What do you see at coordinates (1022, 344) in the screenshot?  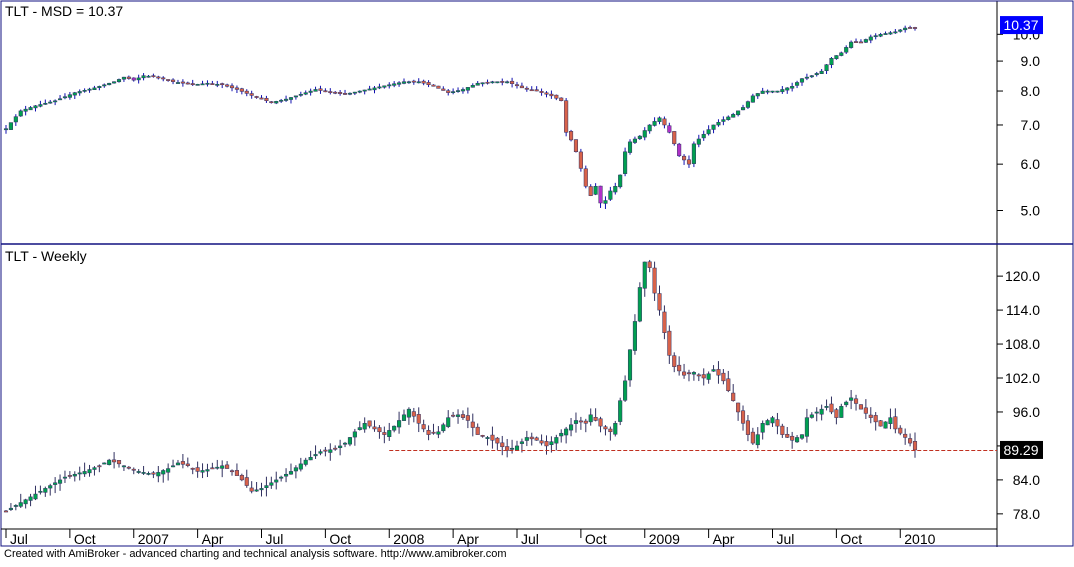 I see `y-tick-label: 108.0` at bounding box center [1022, 344].